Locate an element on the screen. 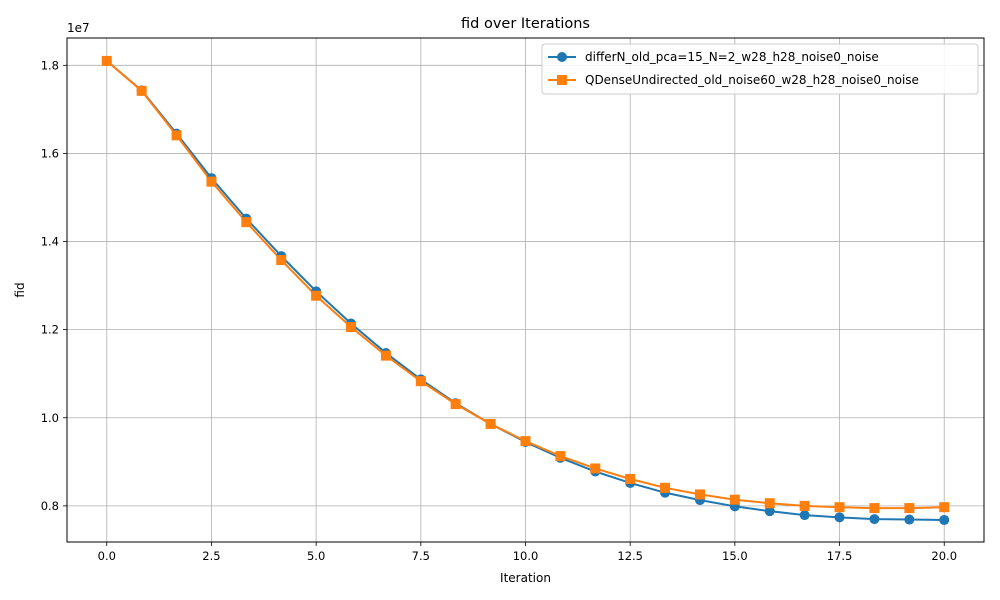 This screenshot has width=1000, height=600. x-tick-label: 17.5 is located at coordinates (840, 556).